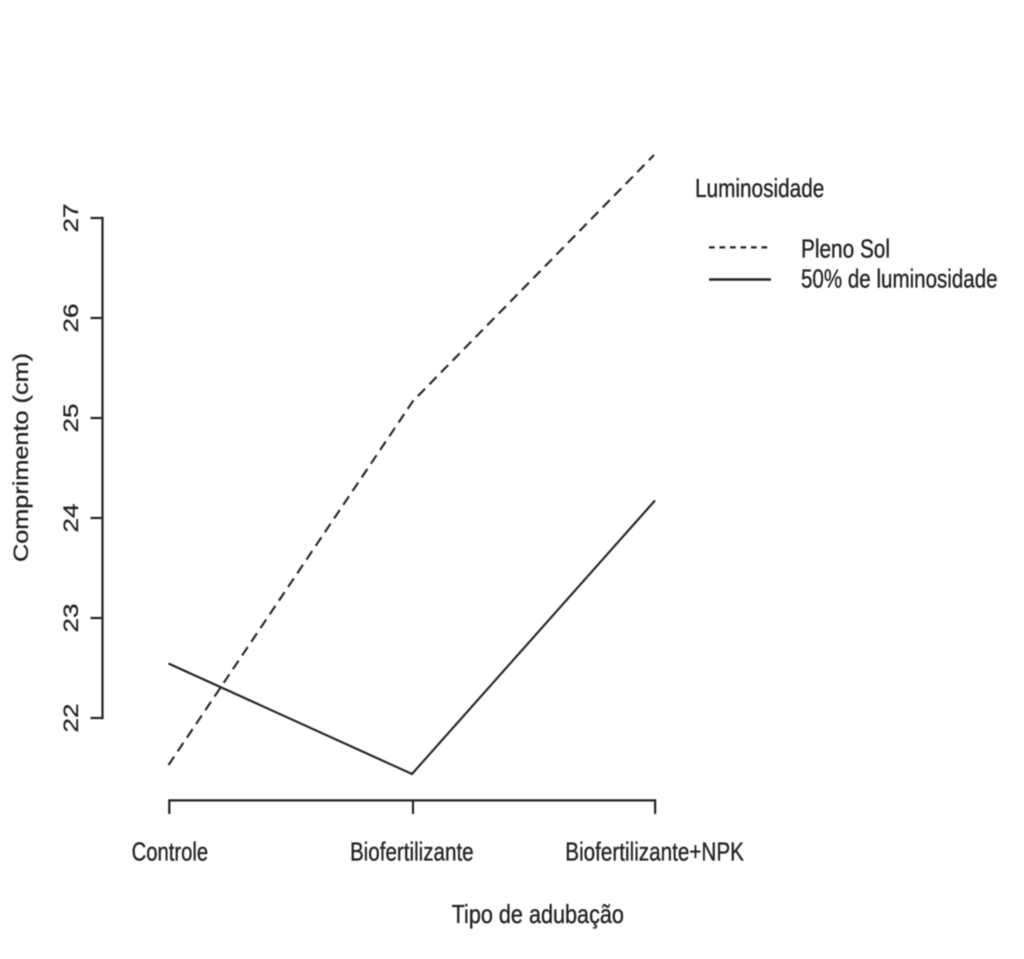 This screenshot has width=1024, height=959. What do you see at coordinates (759, 188) in the screenshot?
I see `svg-text: Luminosidade` at bounding box center [759, 188].